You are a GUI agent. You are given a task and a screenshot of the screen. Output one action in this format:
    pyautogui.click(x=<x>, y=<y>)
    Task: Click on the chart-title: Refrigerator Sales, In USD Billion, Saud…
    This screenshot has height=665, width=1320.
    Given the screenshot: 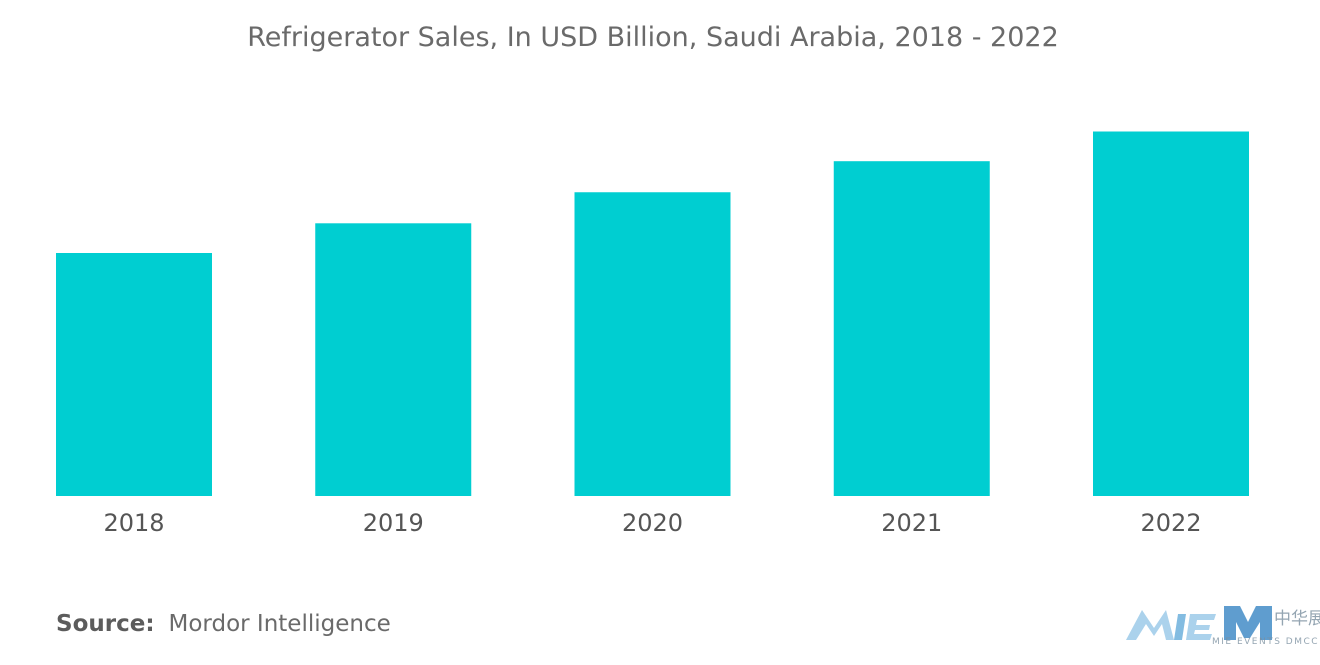 What is the action you would take?
    pyautogui.click(x=653, y=37)
    